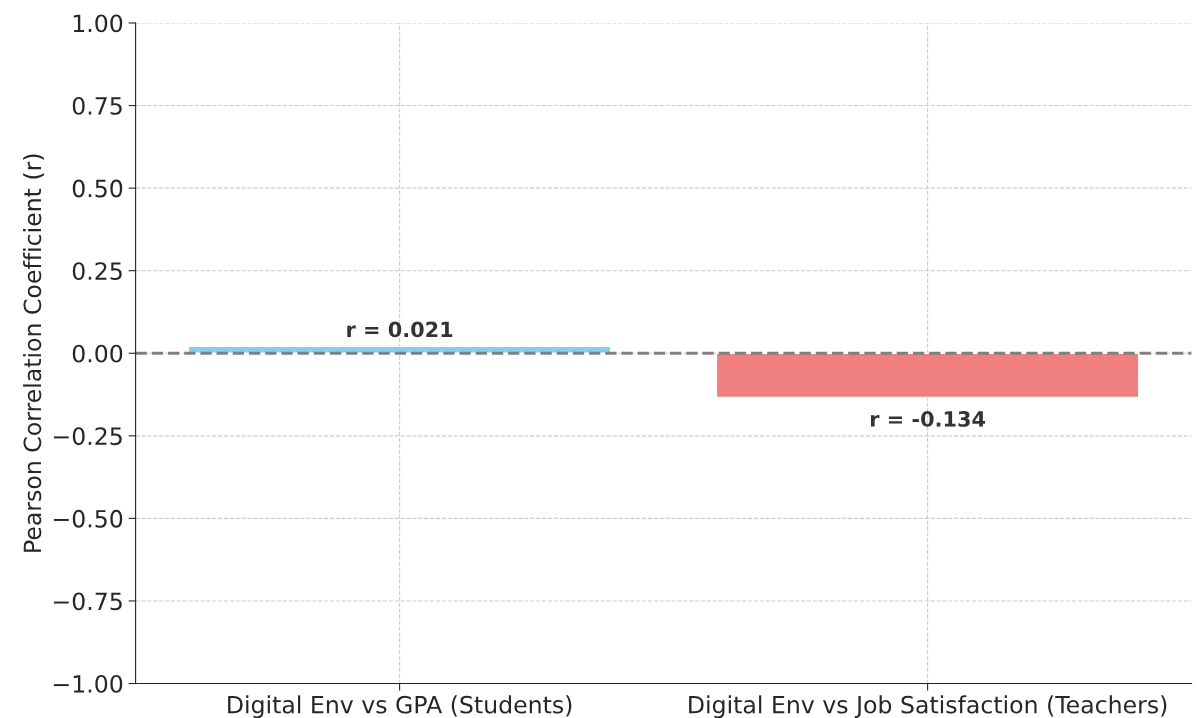  Describe the element at coordinates (928, 706) in the screenshot. I see `x-tick-label: Digital Env vs Job Satisfaction (Teachers)` at that location.